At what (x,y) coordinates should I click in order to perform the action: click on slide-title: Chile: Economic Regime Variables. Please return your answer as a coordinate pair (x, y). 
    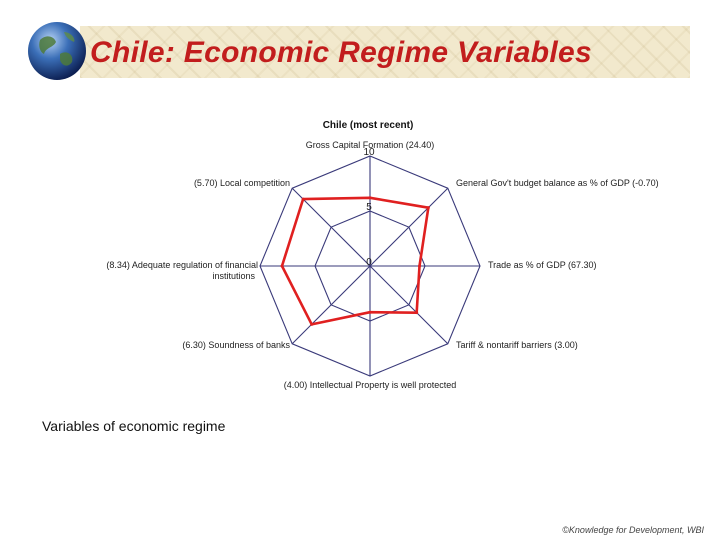
    Looking at the image, I should click on (341, 52).